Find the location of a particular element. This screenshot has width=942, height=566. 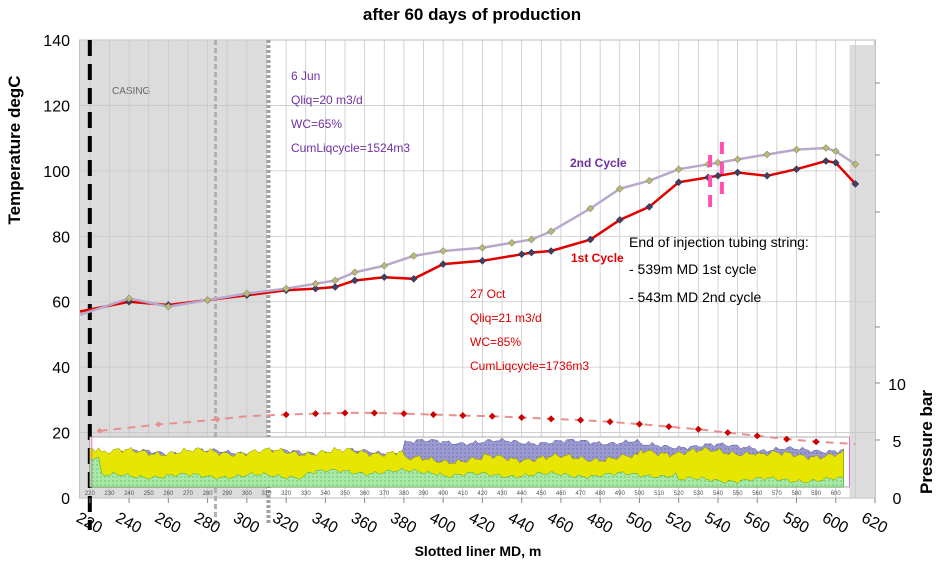

strip-tick-label: 560 is located at coordinates (757, 494).